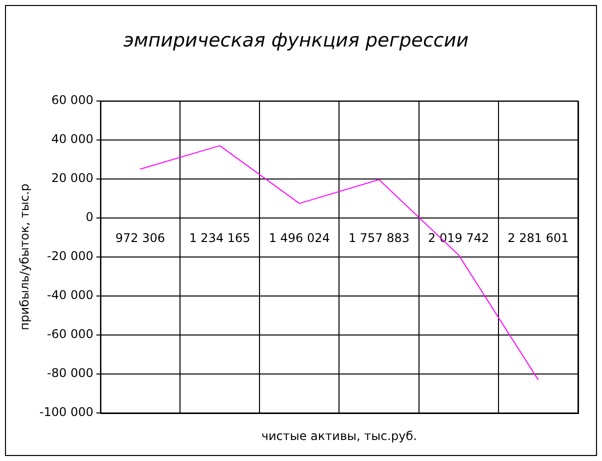 The image size is (602, 461). Describe the element at coordinates (296, 40) in the screenshot. I see `chart-title: эмпирическая функция регрессии` at that location.